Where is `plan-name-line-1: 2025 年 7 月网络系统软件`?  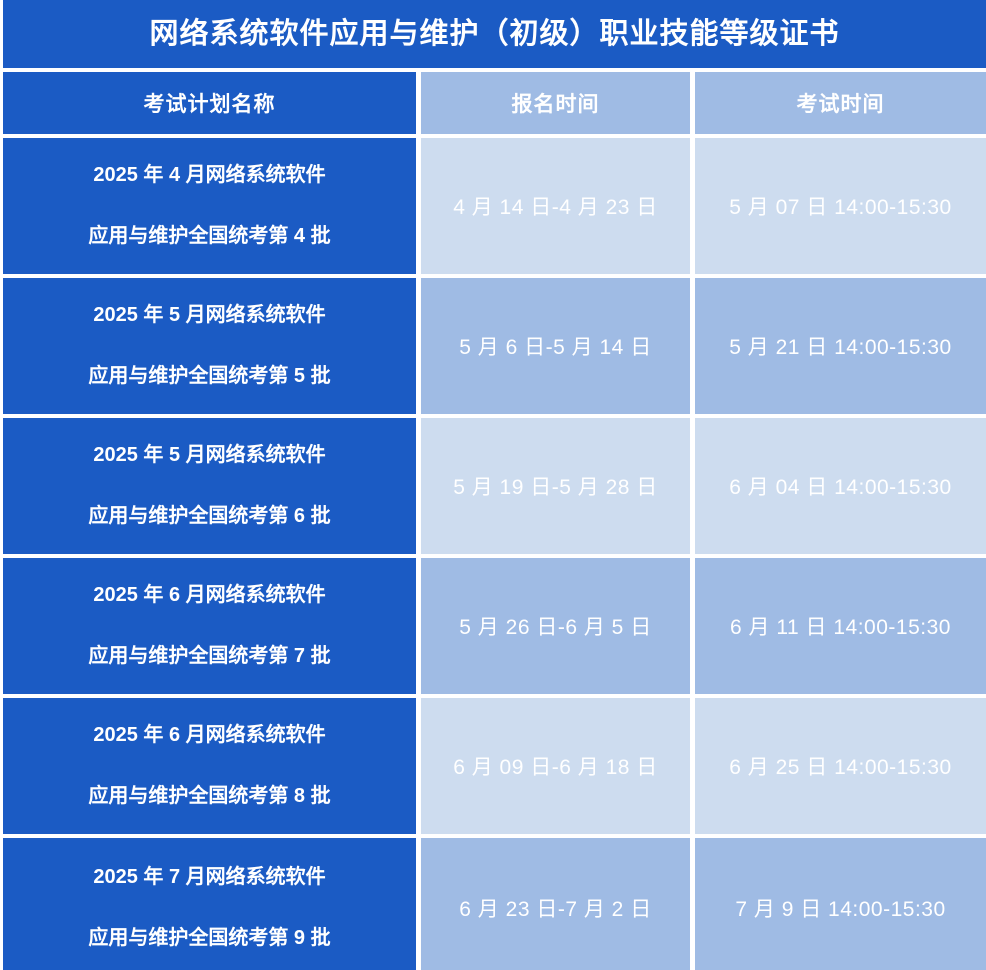 plan-name-line-1: 2025 年 7 月网络系统软件 is located at coordinates (209, 877).